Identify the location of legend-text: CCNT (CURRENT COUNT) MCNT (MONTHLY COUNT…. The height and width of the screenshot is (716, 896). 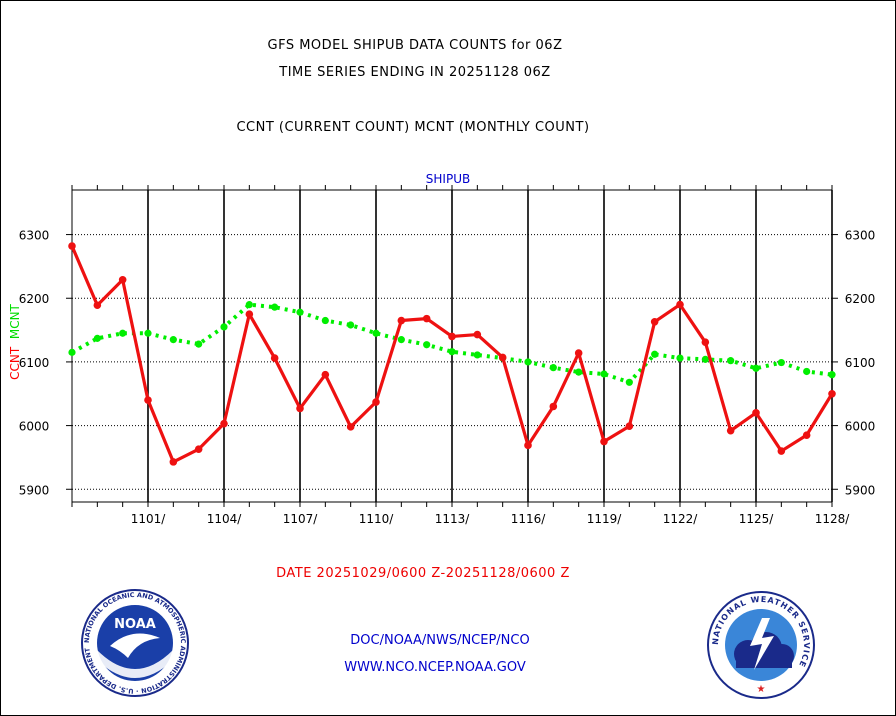
(413, 127).